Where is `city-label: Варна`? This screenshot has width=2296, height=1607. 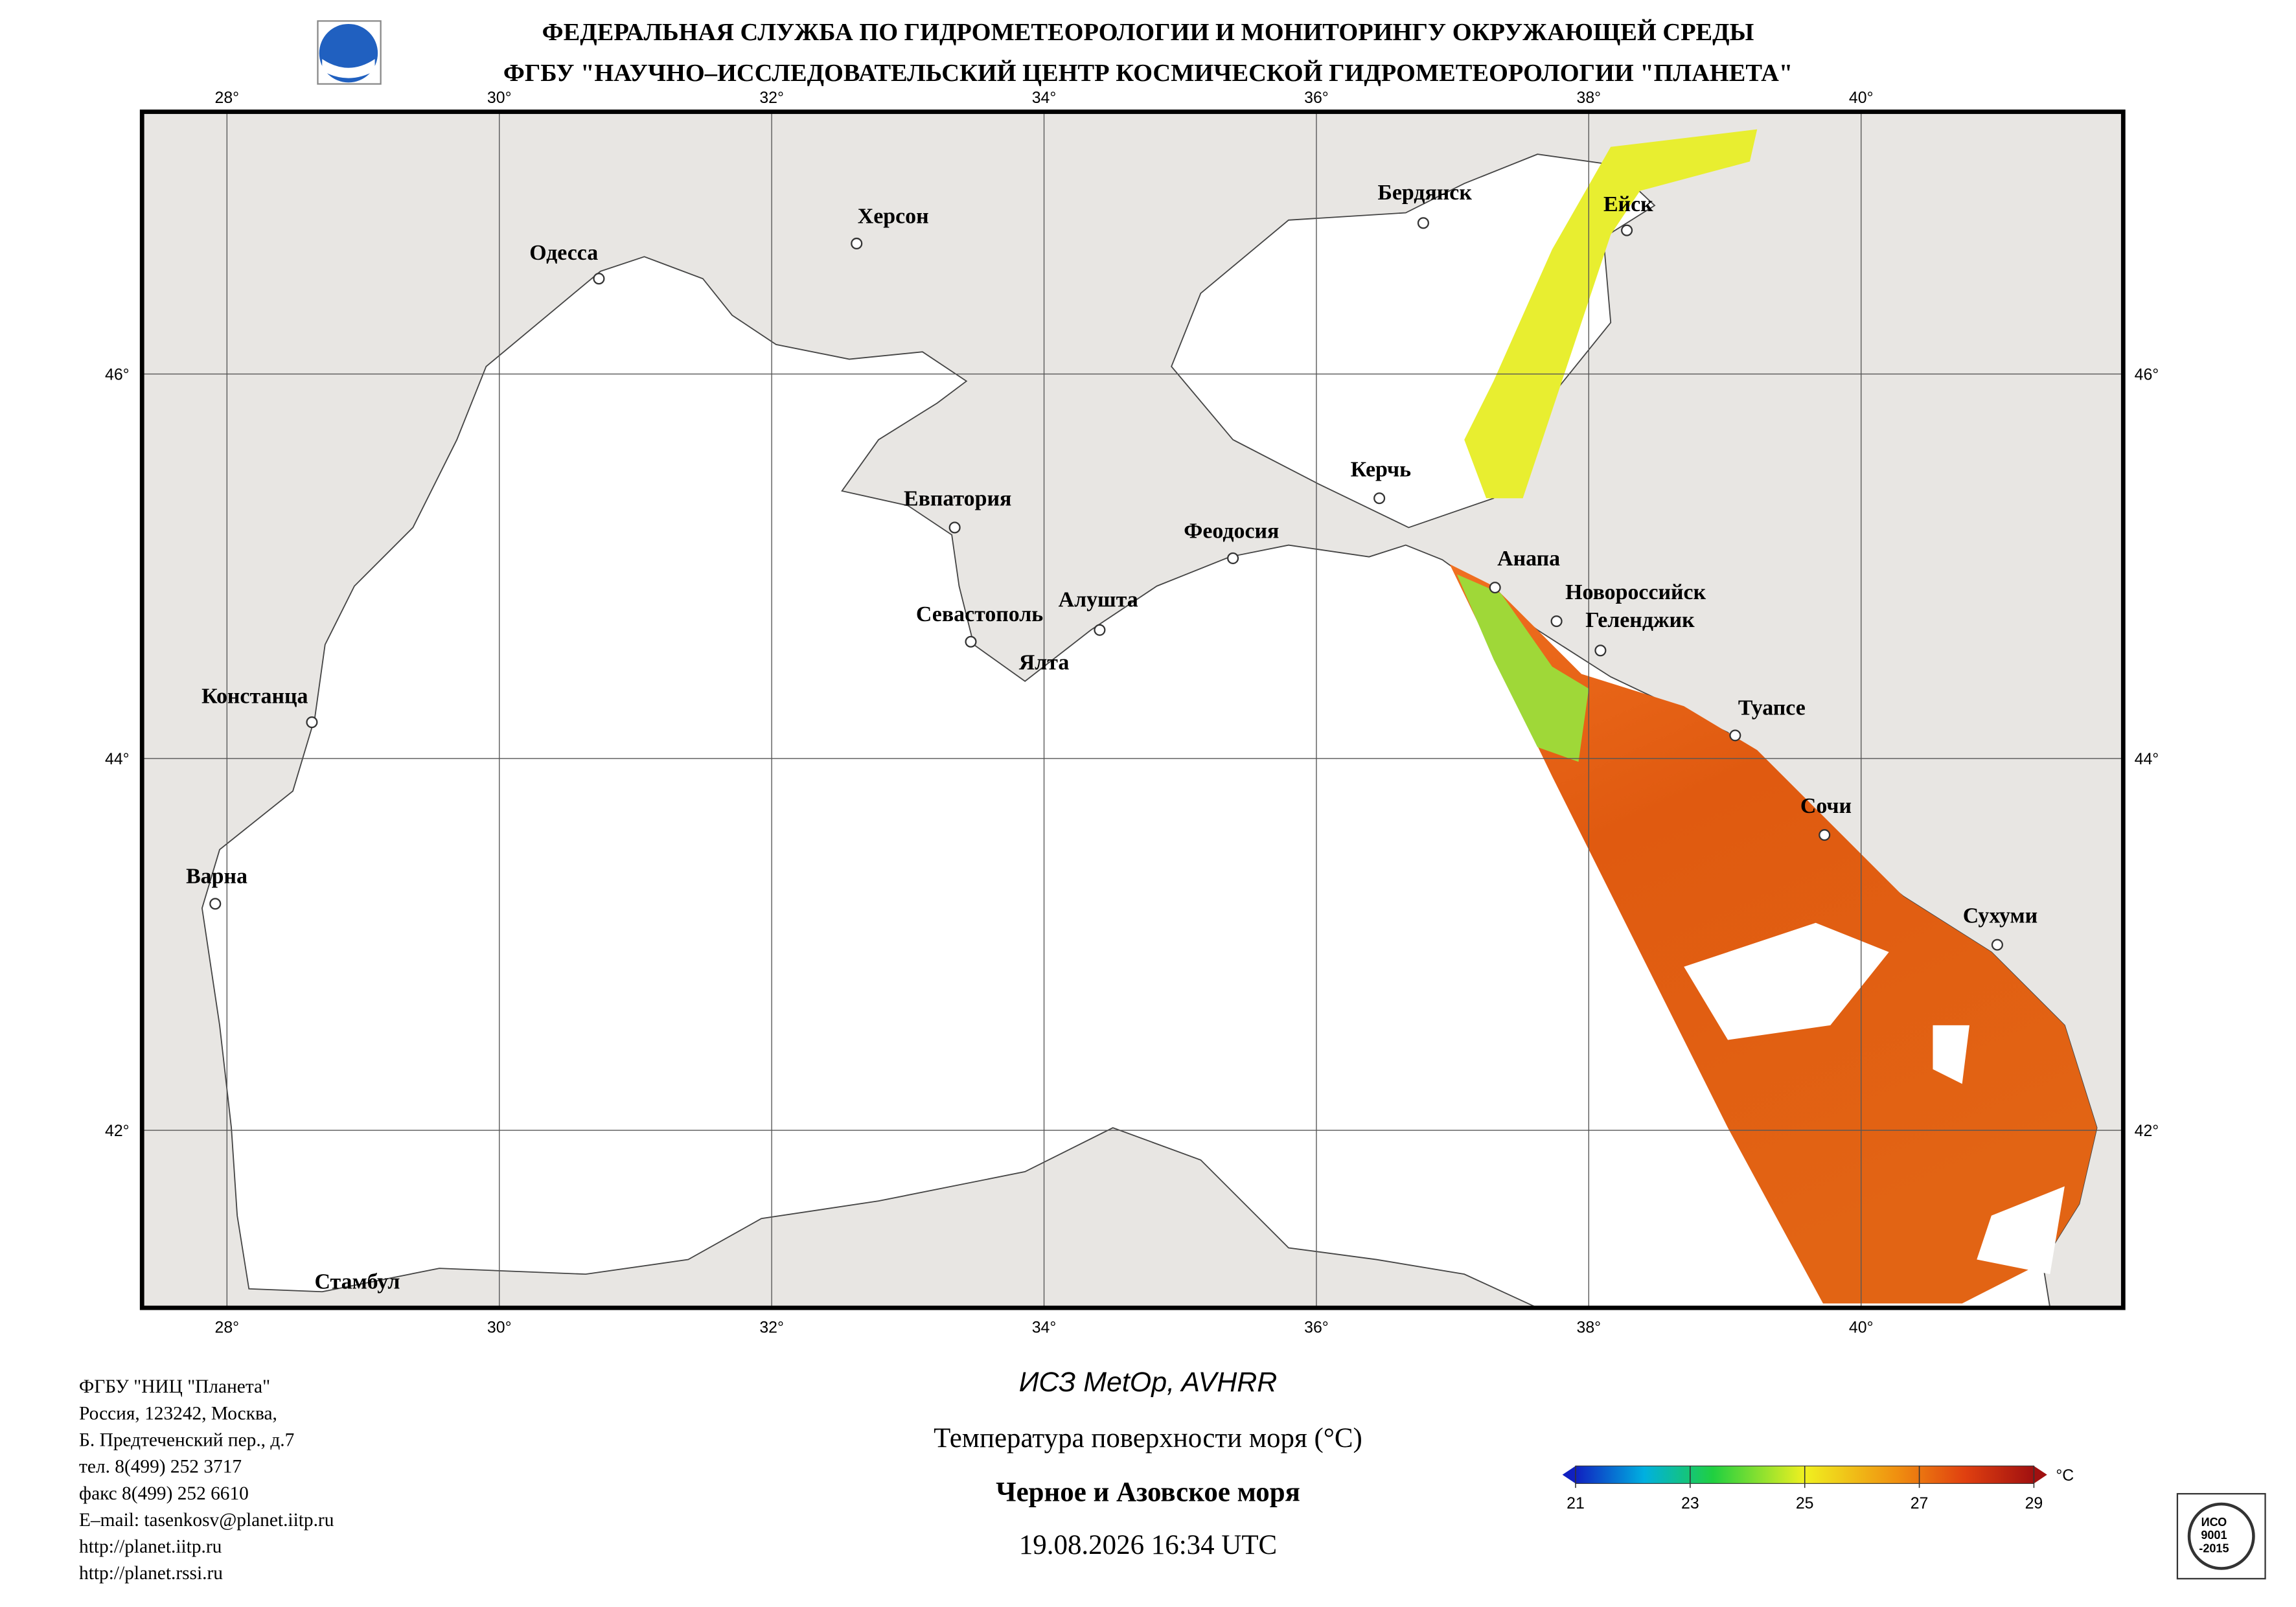 city-label: Варна is located at coordinates (216, 877).